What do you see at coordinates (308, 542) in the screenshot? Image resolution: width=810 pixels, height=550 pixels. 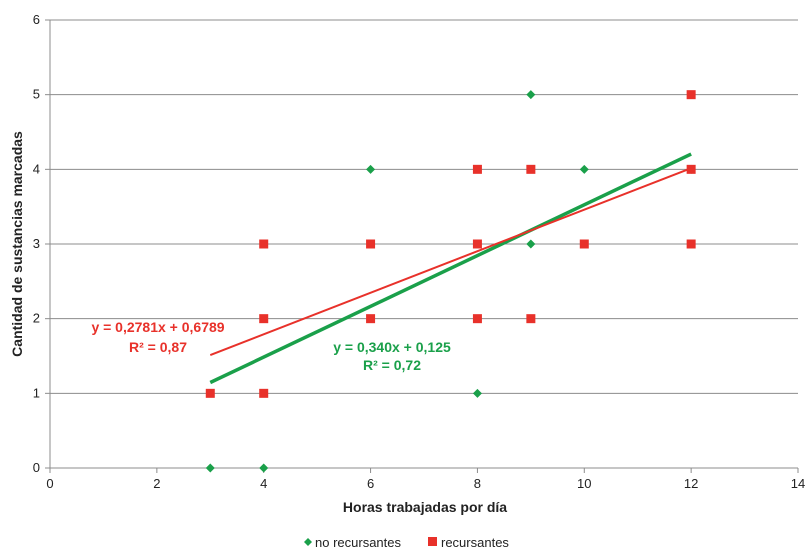 I see `legend-diamond-marker` at bounding box center [308, 542].